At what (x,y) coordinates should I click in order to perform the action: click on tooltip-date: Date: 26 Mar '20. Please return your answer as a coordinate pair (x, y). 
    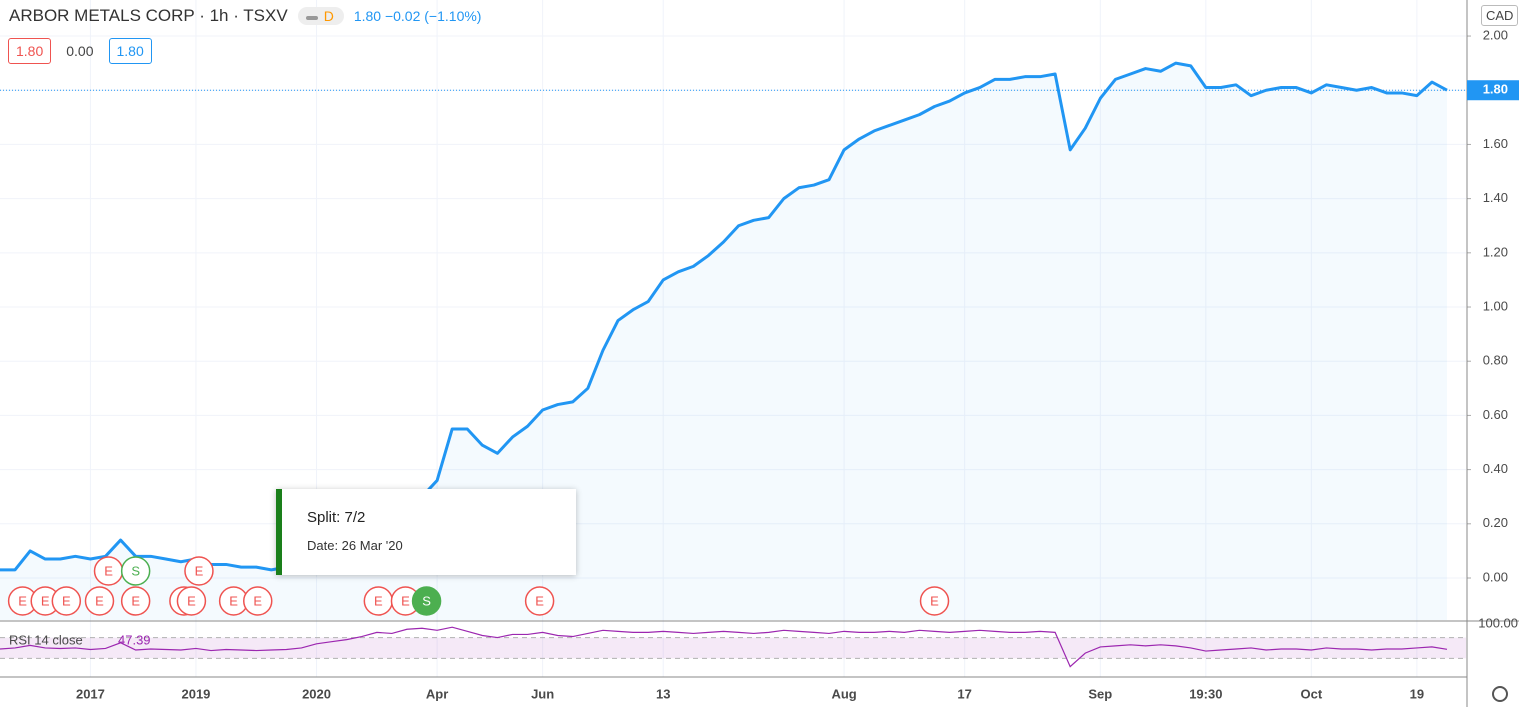
    Looking at the image, I should click on (355, 545).